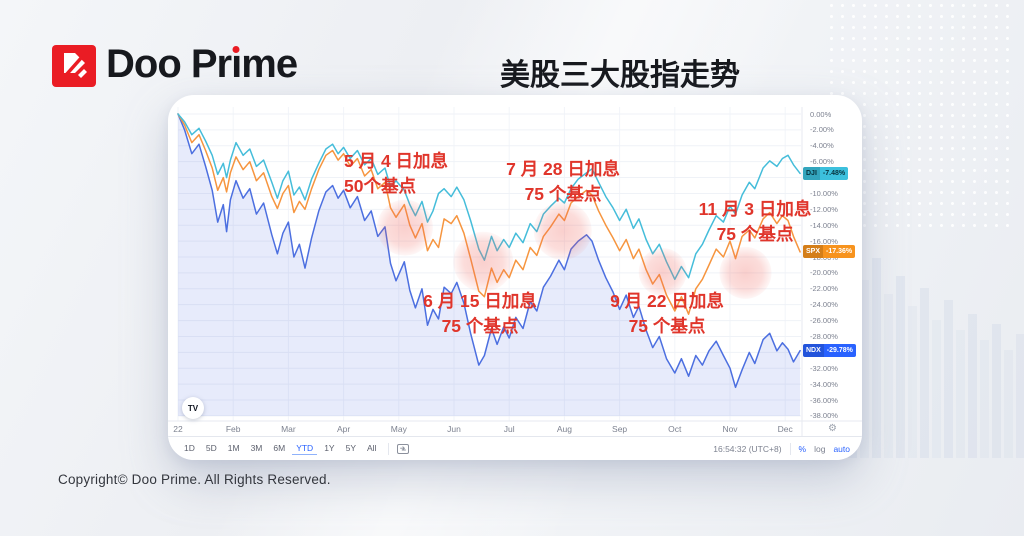  What do you see at coordinates (755, 221) in the screenshot?
I see `annotation-nov3-hike: 11 月 3 日加息 75 个基点` at bounding box center [755, 221].